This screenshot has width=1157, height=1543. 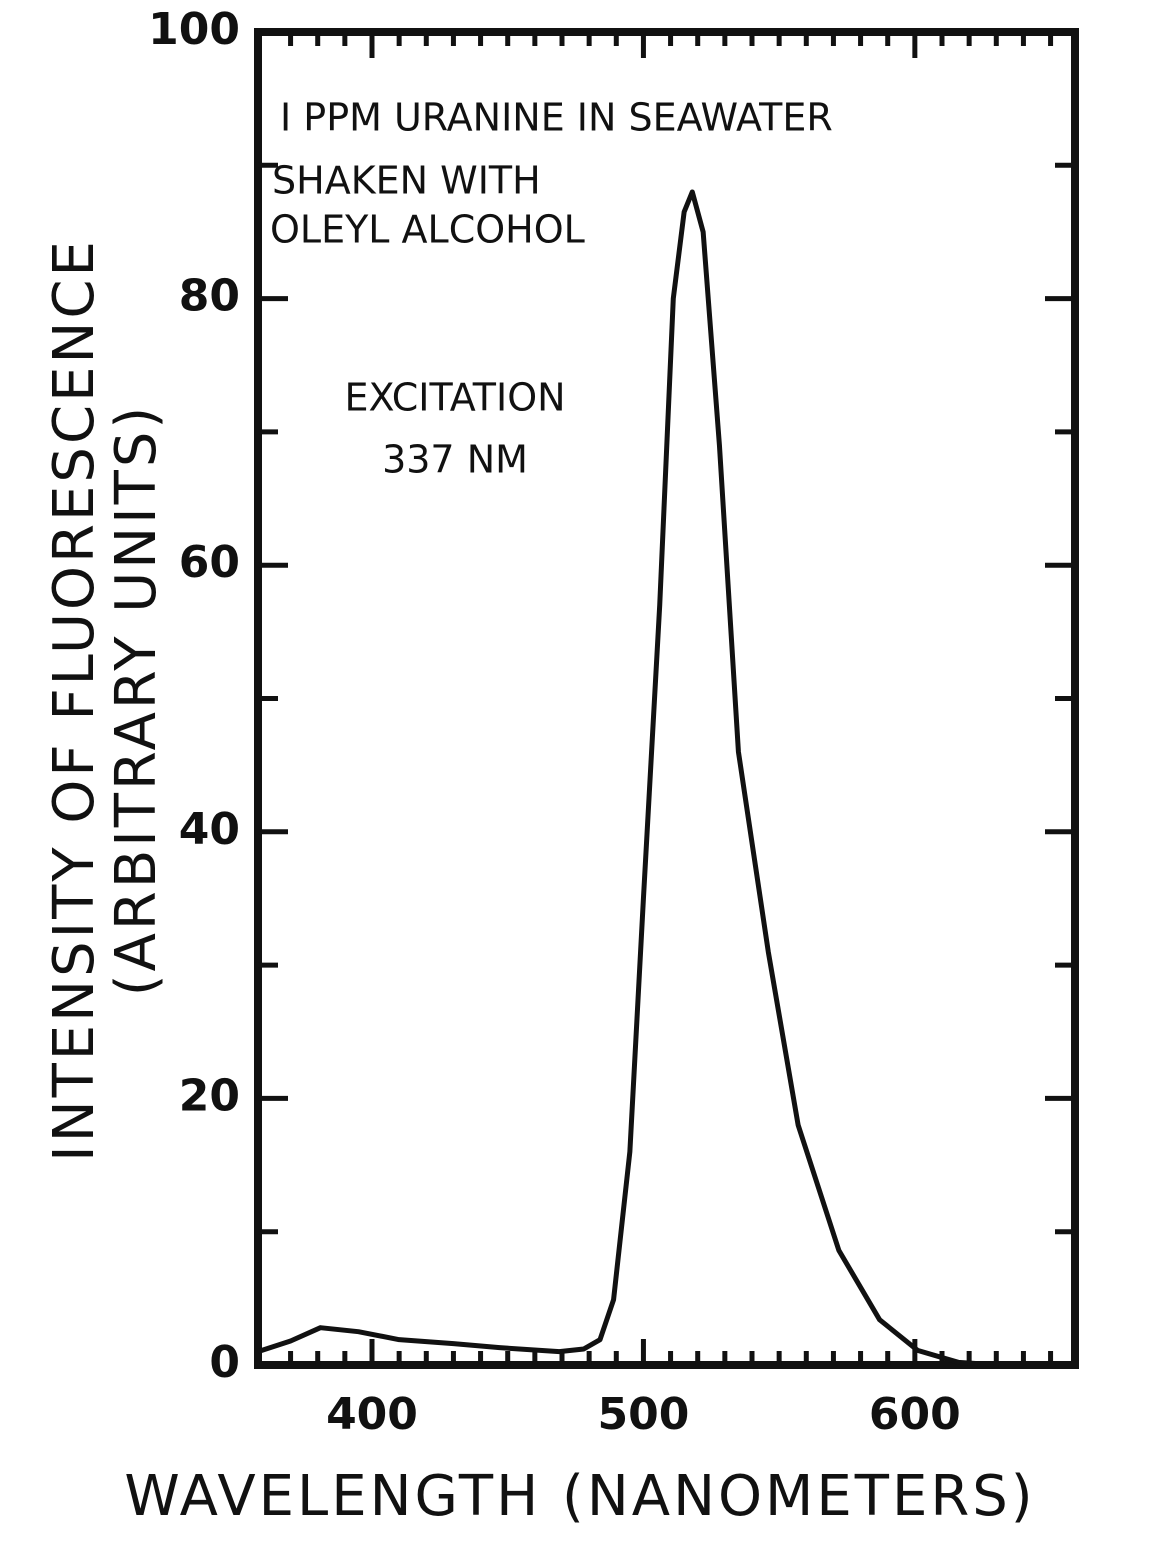 What do you see at coordinates (209, 829) in the screenshot?
I see `y-tick-label: 40` at bounding box center [209, 829].